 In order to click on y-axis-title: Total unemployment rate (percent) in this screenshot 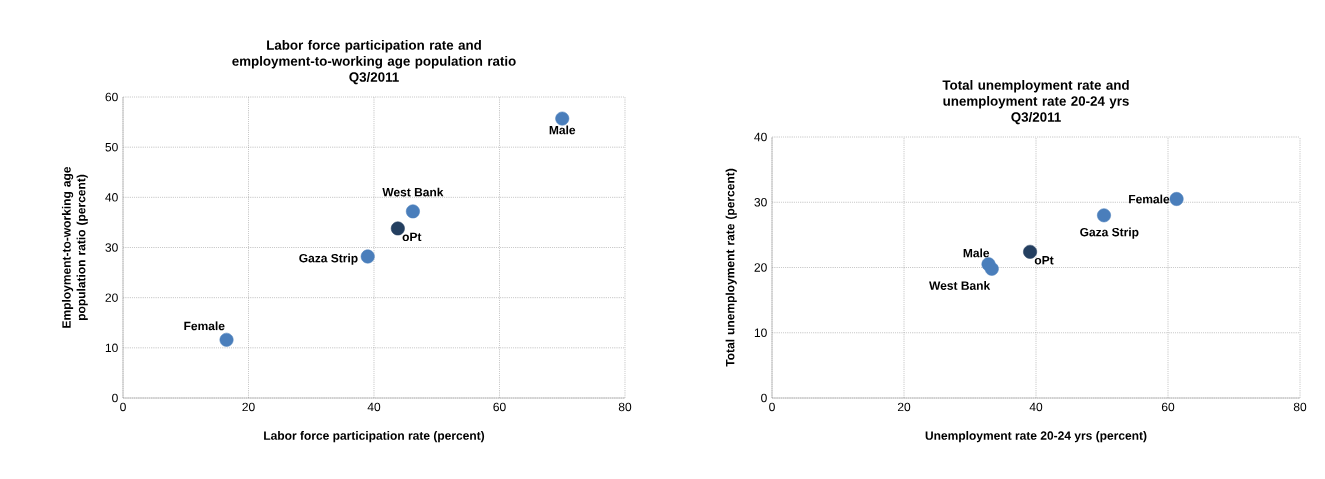, I will do `click(731, 267)`.